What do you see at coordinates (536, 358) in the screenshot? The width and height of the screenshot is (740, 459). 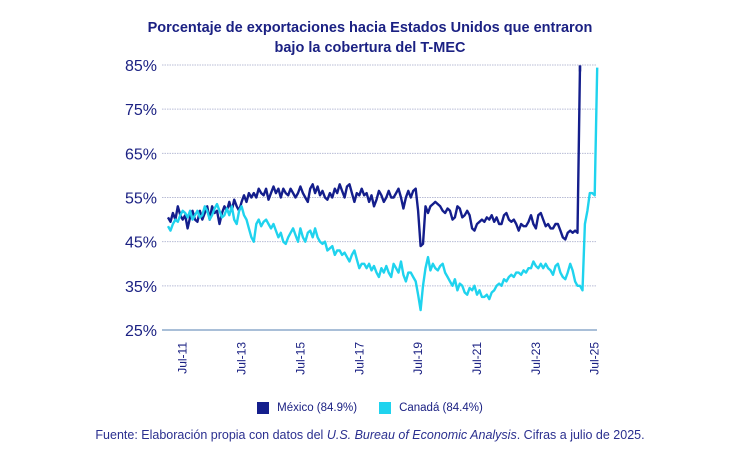 I see `x-tick-label: Jul-23` at bounding box center [536, 358].